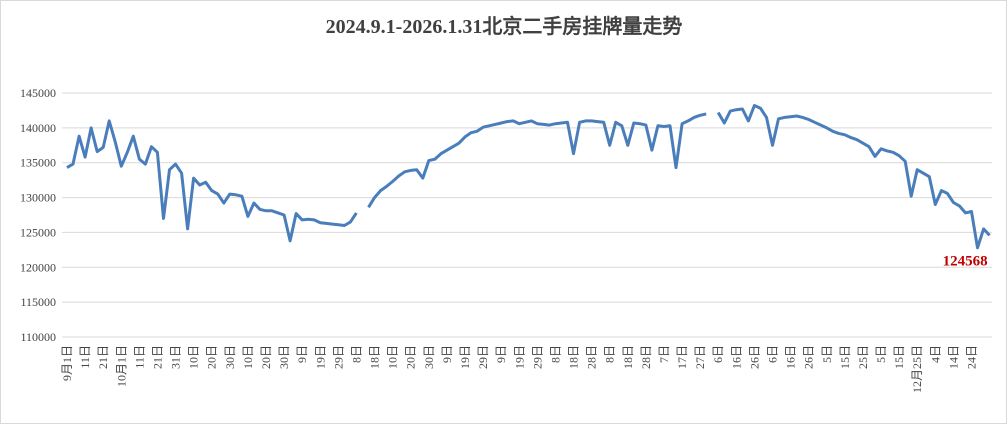 This screenshot has width=1008, height=425. What do you see at coordinates (700, 357) in the screenshot?
I see `x-tick-label: 27日` at bounding box center [700, 357].